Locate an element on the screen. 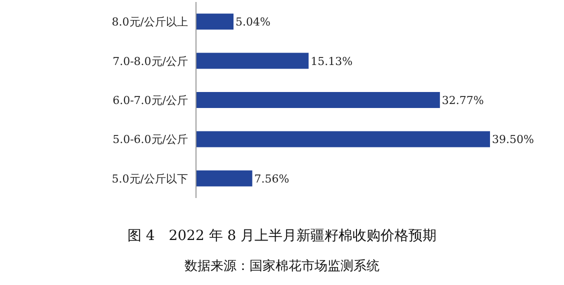 This screenshot has width=564, height=285. data-label: 7.56% is located at coordinates (272, 179).